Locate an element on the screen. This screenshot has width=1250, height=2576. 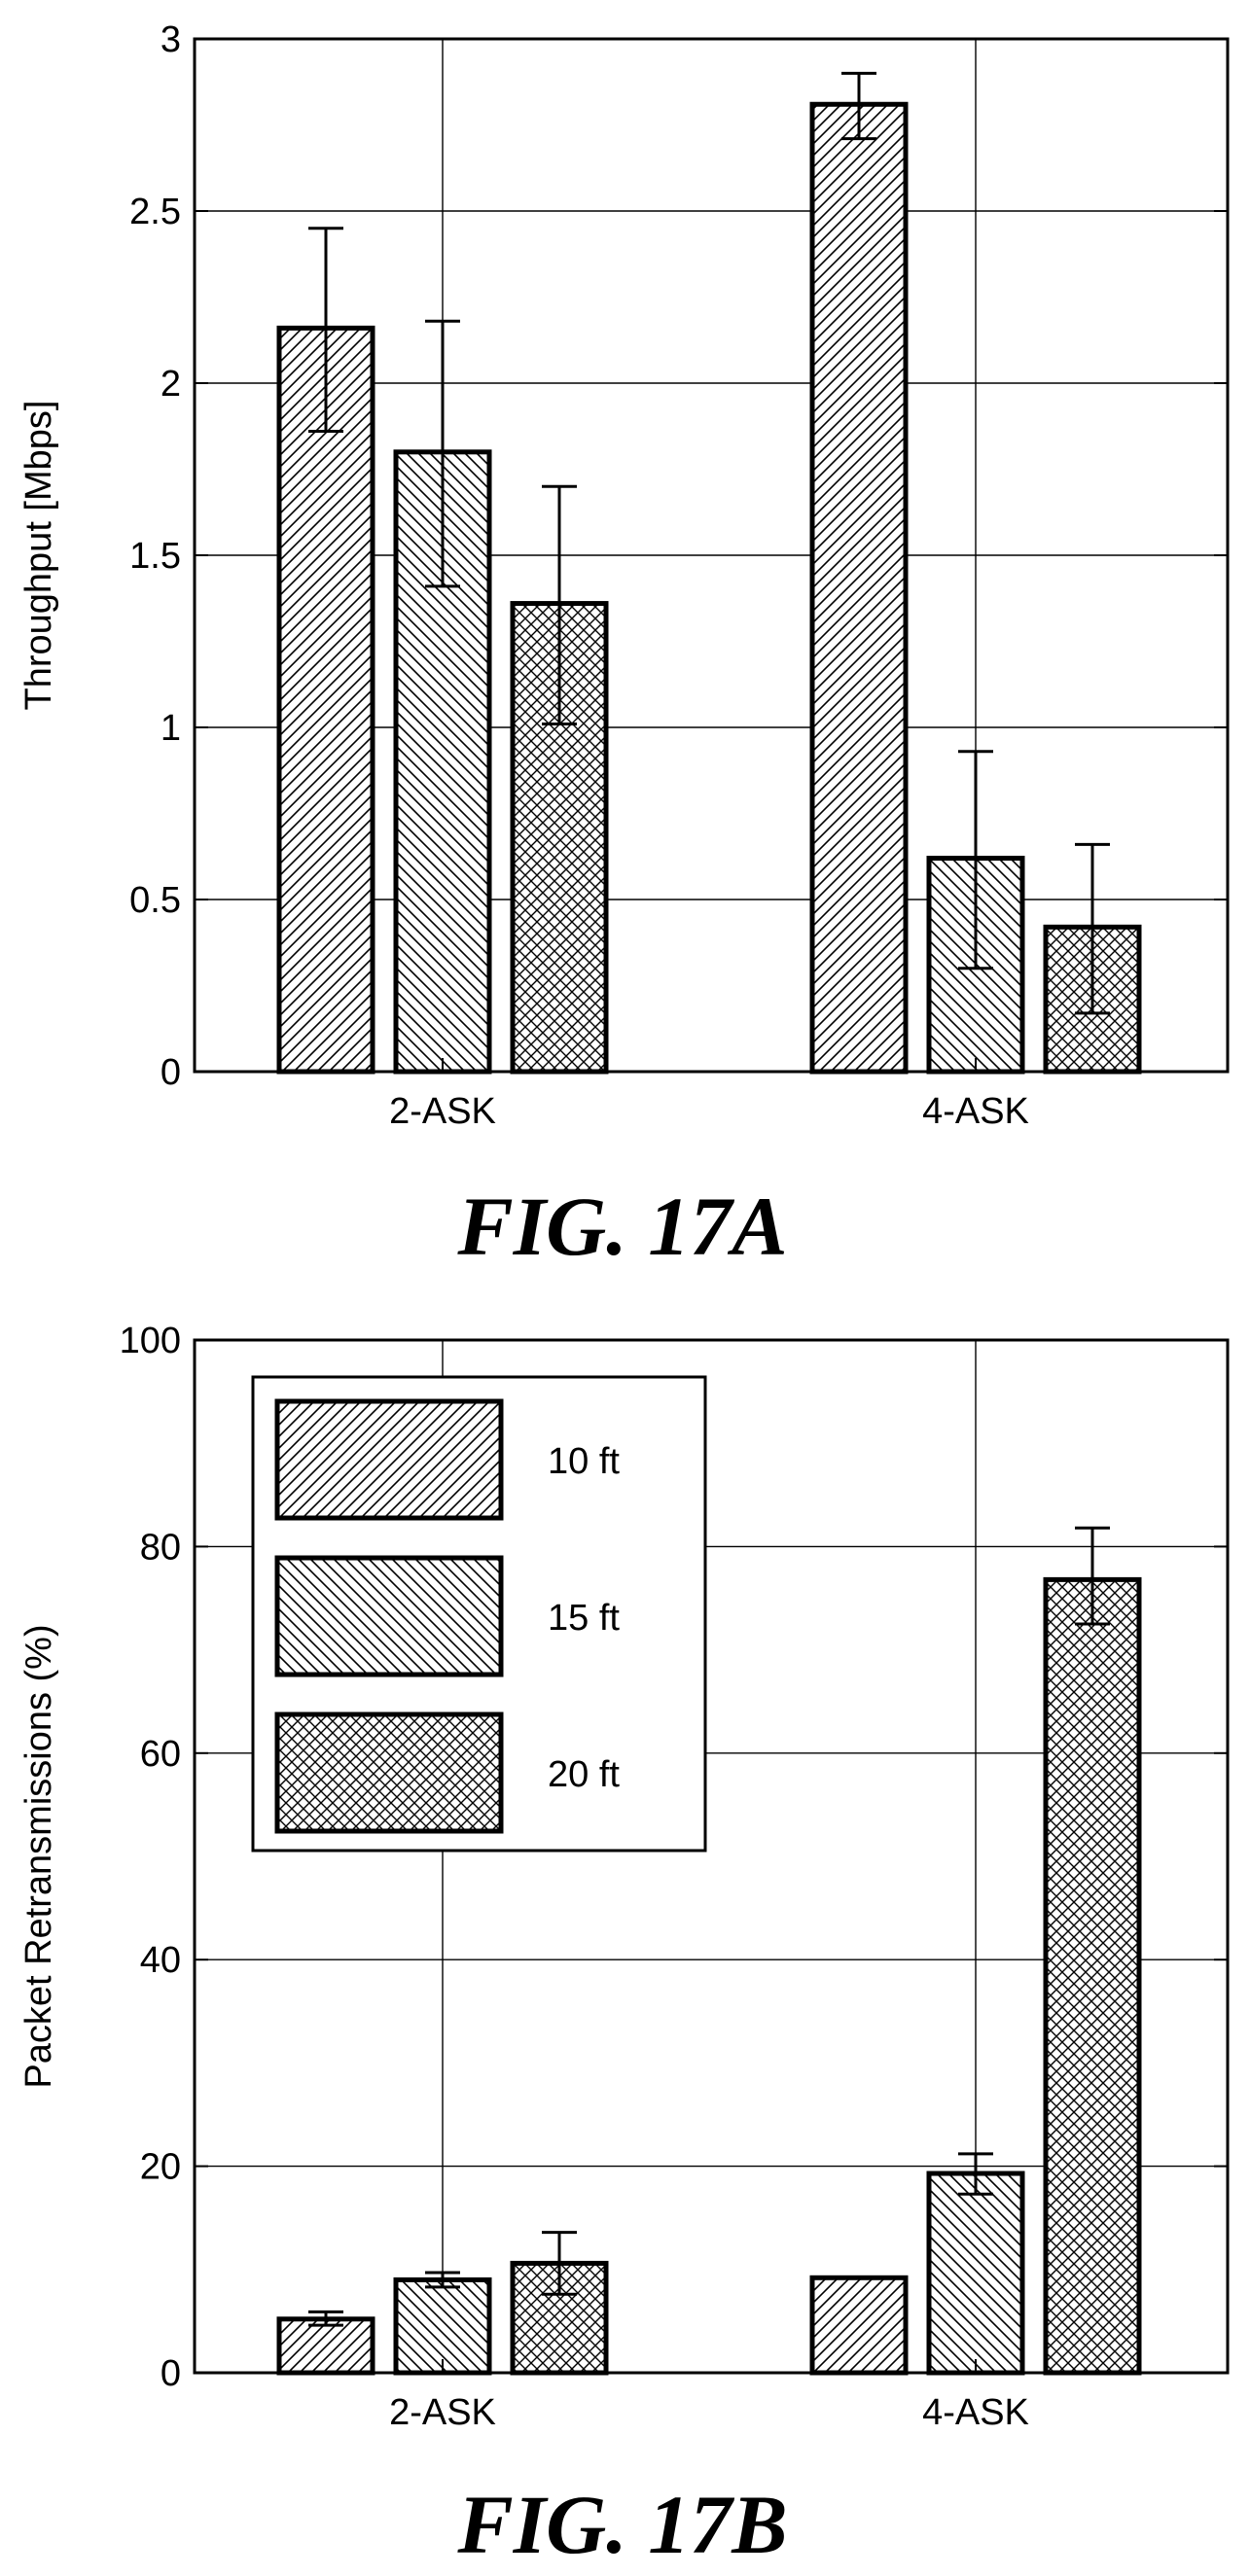
y-axis-label: Throughput [Mbps] is located at coordinates (38, 556).